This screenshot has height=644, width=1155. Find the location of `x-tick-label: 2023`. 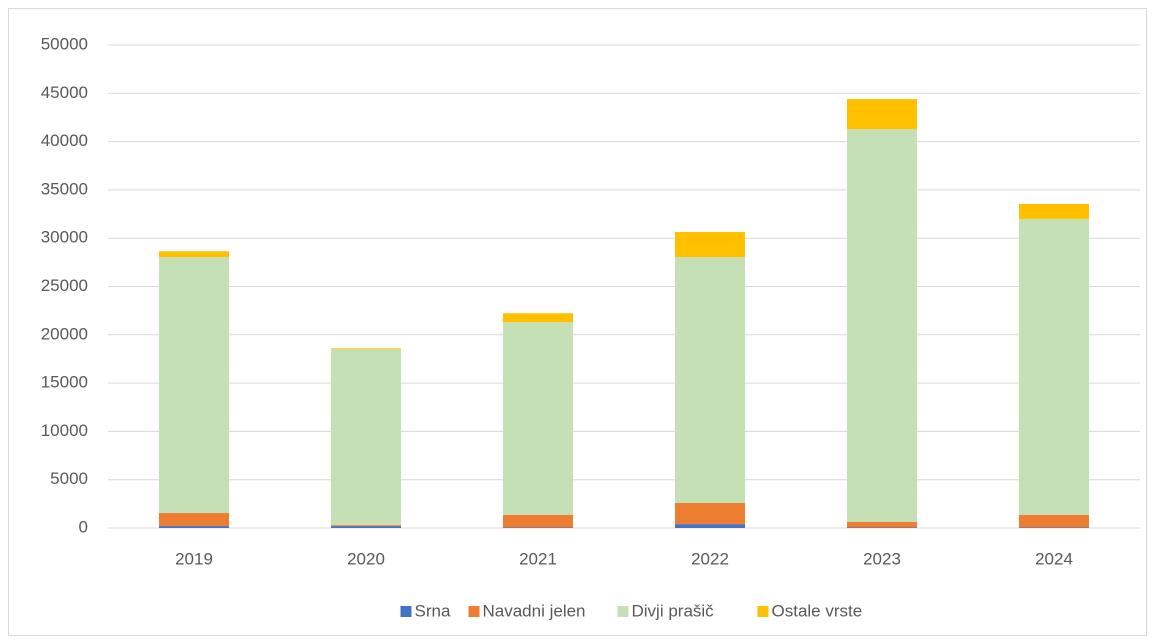

x-tick-label: 2023 is located at coordinates (882, 558).